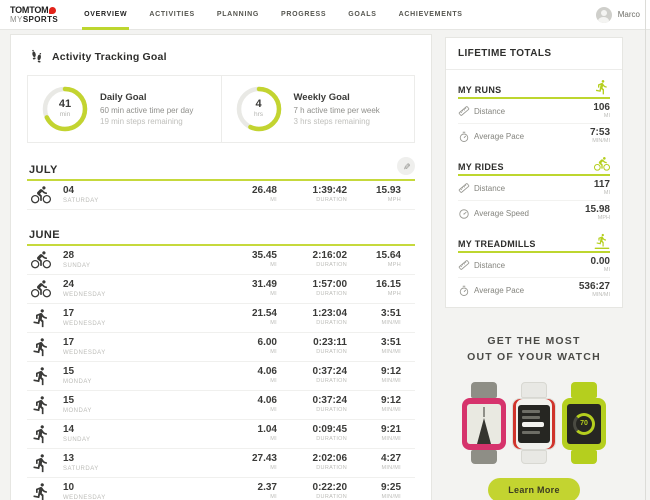  Describe the element at coordinates (390, 488) in the screenshot. I see `activity-value: 9:25` at that location.